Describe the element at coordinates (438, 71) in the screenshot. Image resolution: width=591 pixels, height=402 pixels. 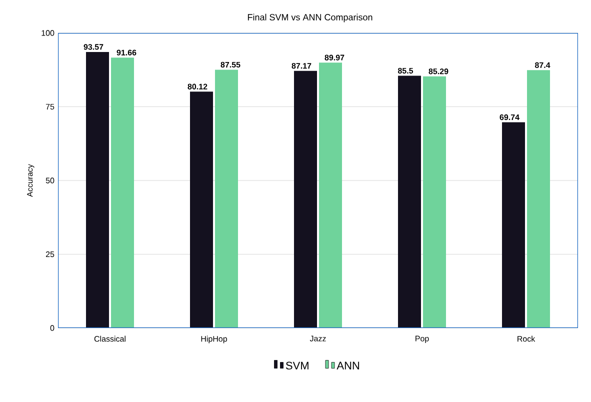
I see `data-label: 85.29` at that location.